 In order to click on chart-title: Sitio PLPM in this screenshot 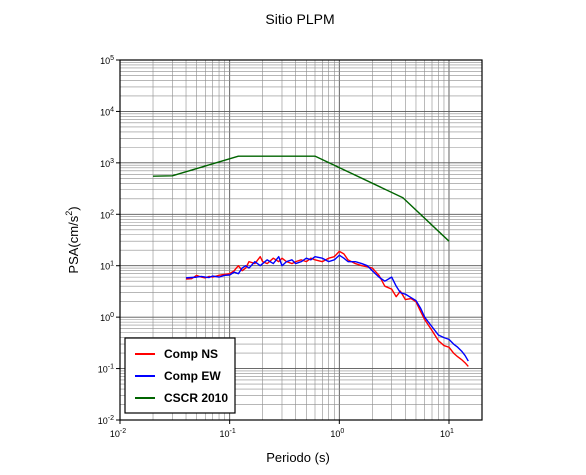, I will do `click(299, 19)`.